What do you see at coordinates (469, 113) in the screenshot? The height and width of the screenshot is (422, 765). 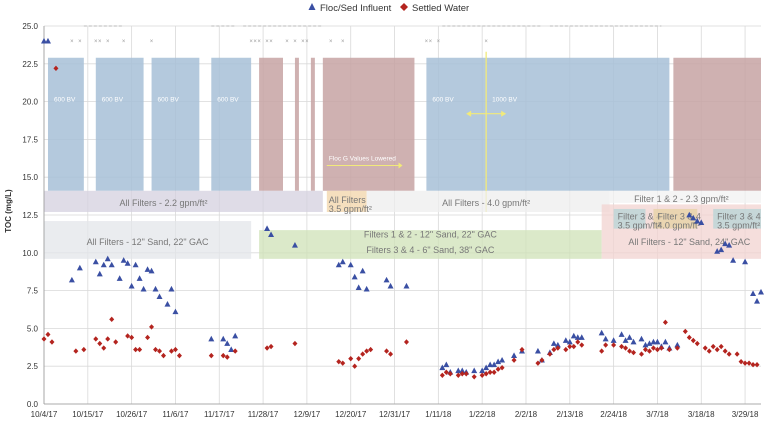 I see `arrow-left-icon` at bounding box center [469, 113].